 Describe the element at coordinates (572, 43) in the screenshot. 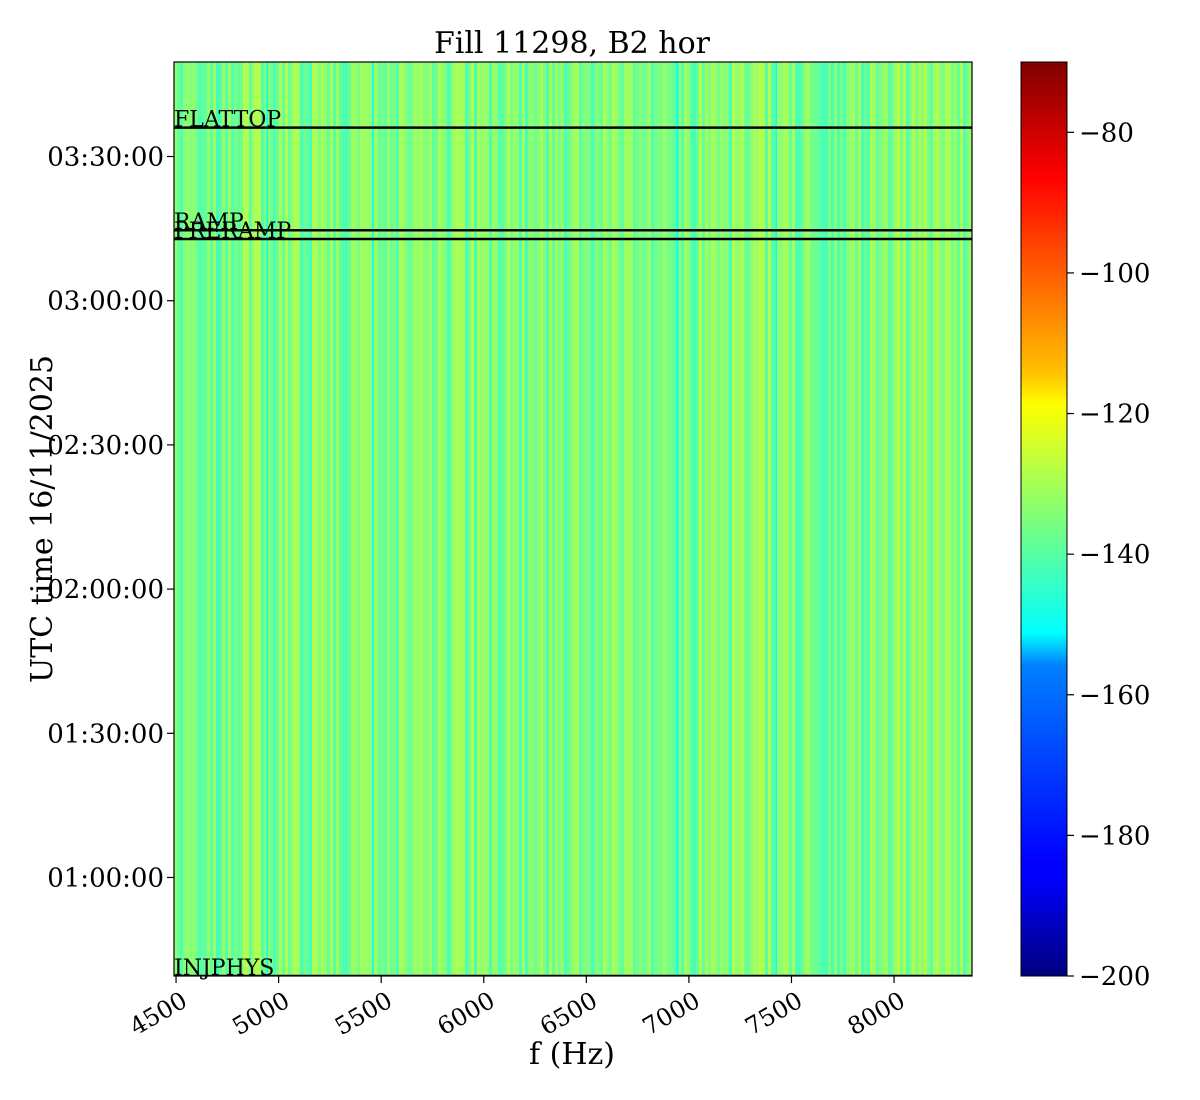

I see `chart-title: Fill 11298, B2 hor` at that location.